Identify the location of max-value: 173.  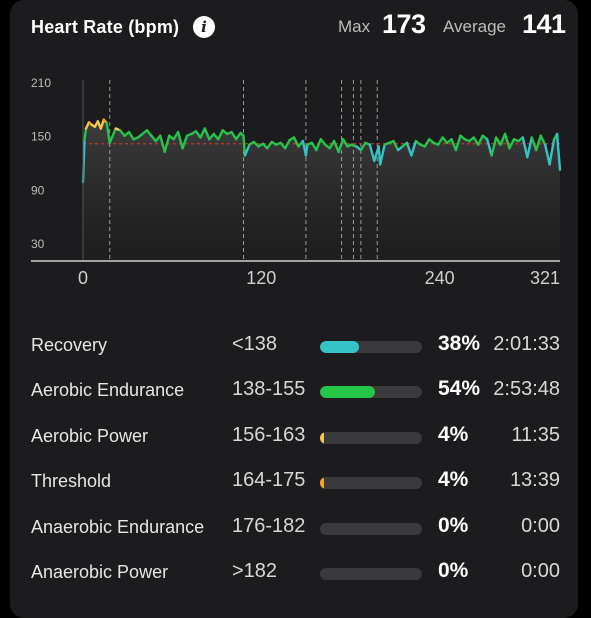
(404, 24).